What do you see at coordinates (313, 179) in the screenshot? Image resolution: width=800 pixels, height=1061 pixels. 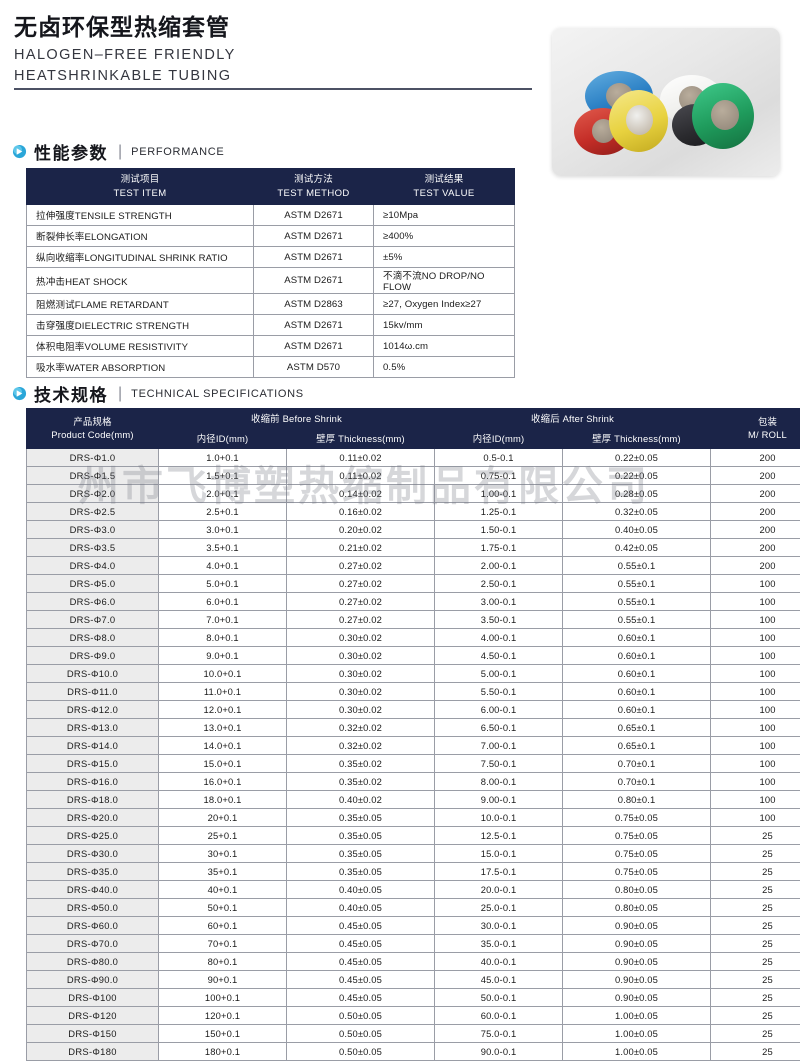 I see `perf-col-test-method-cn: 测试方法` at bounding box center [313, 179].